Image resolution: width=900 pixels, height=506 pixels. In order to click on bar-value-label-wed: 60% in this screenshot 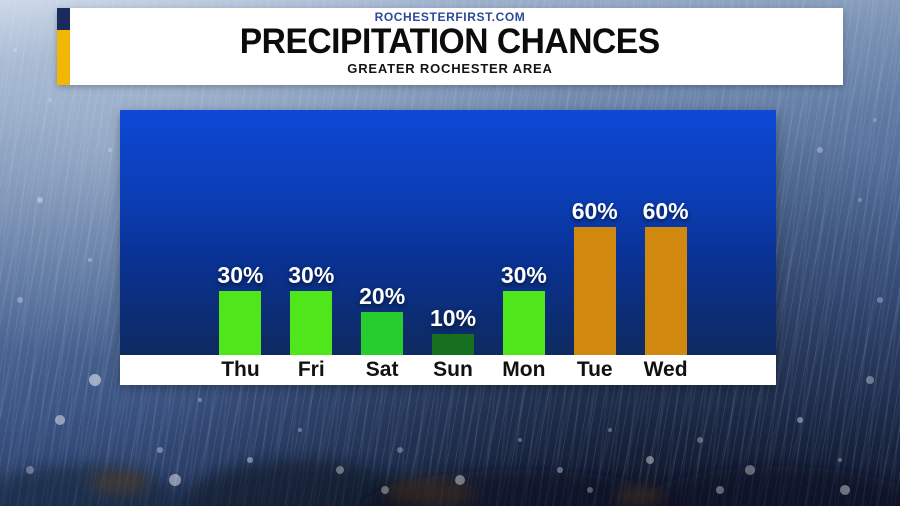, I will do `click(665, 211)`.